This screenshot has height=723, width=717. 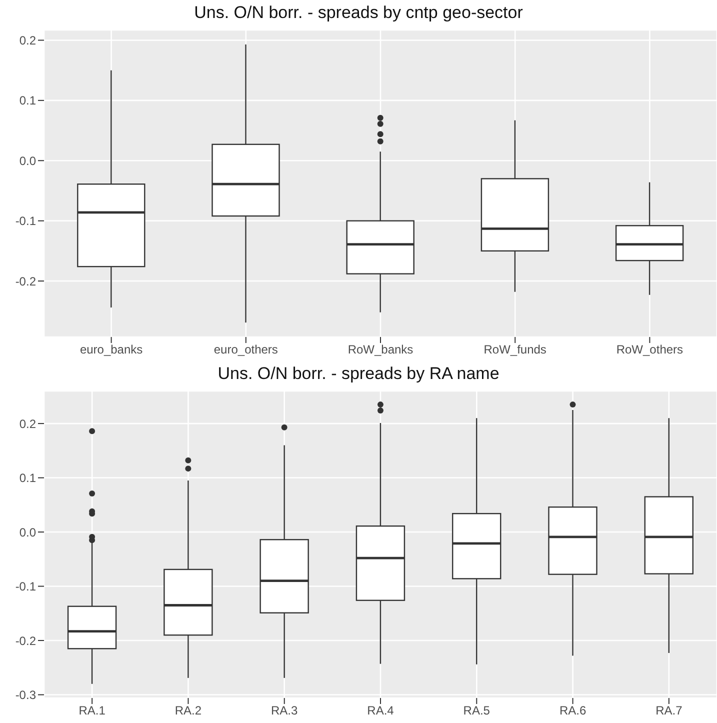 What do you see at coordinates (515, 349) in the screenshot?
I see `x-tick-label: RoW_funds` at bounding box center [515, 349].